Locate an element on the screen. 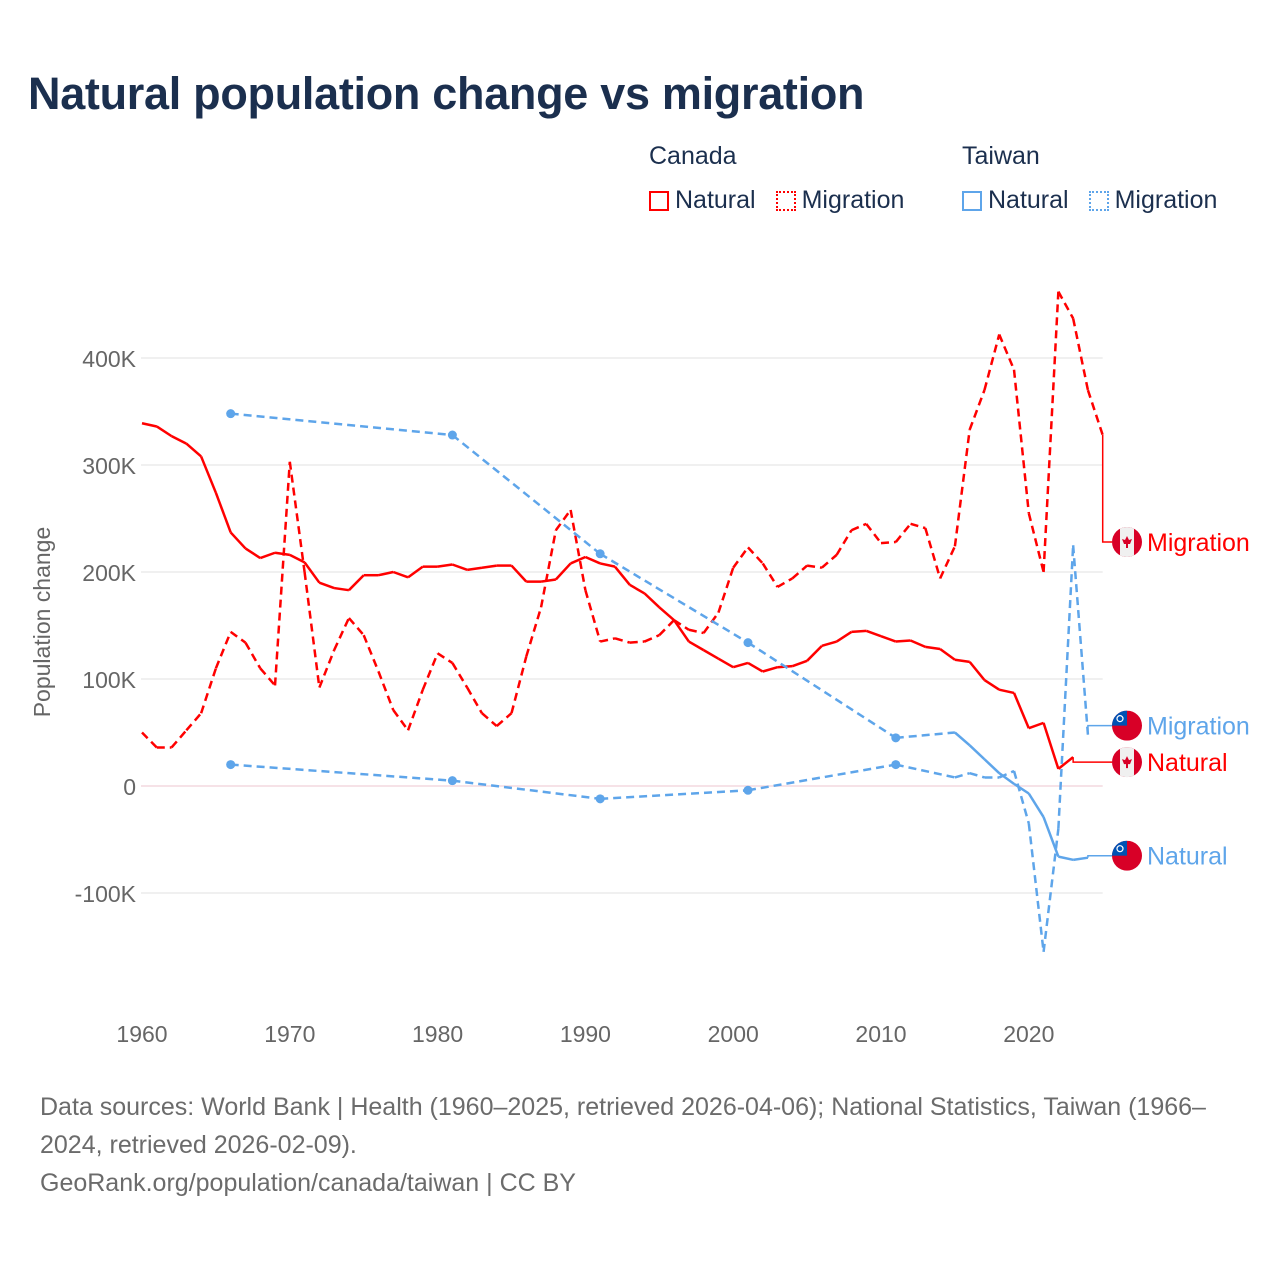 Image resolution: width=1280 pixels, height=1280 pixels. canada-flag-icon is located at coordinates (1127, 542).